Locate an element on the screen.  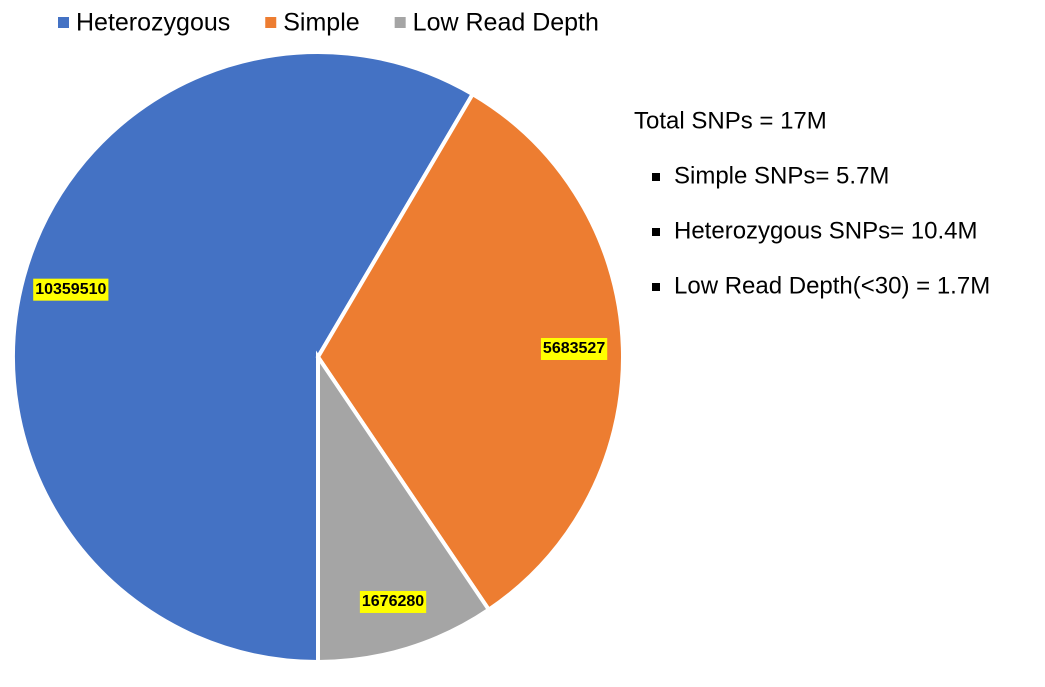
data-label: 10359510 is located at coordinates (70, 289).